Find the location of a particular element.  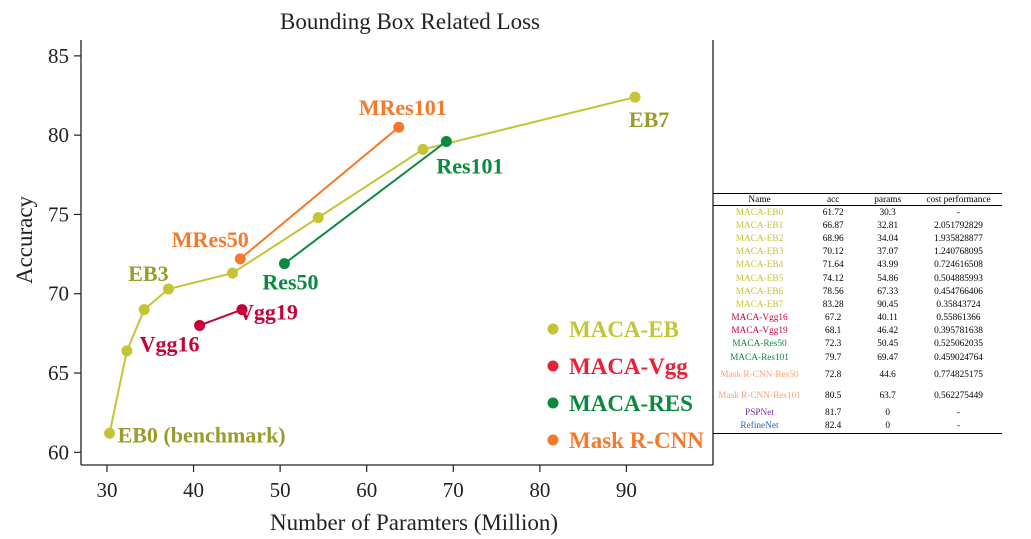

table-header-row: Name acc params cost performance is located at coordinates (857, 199).